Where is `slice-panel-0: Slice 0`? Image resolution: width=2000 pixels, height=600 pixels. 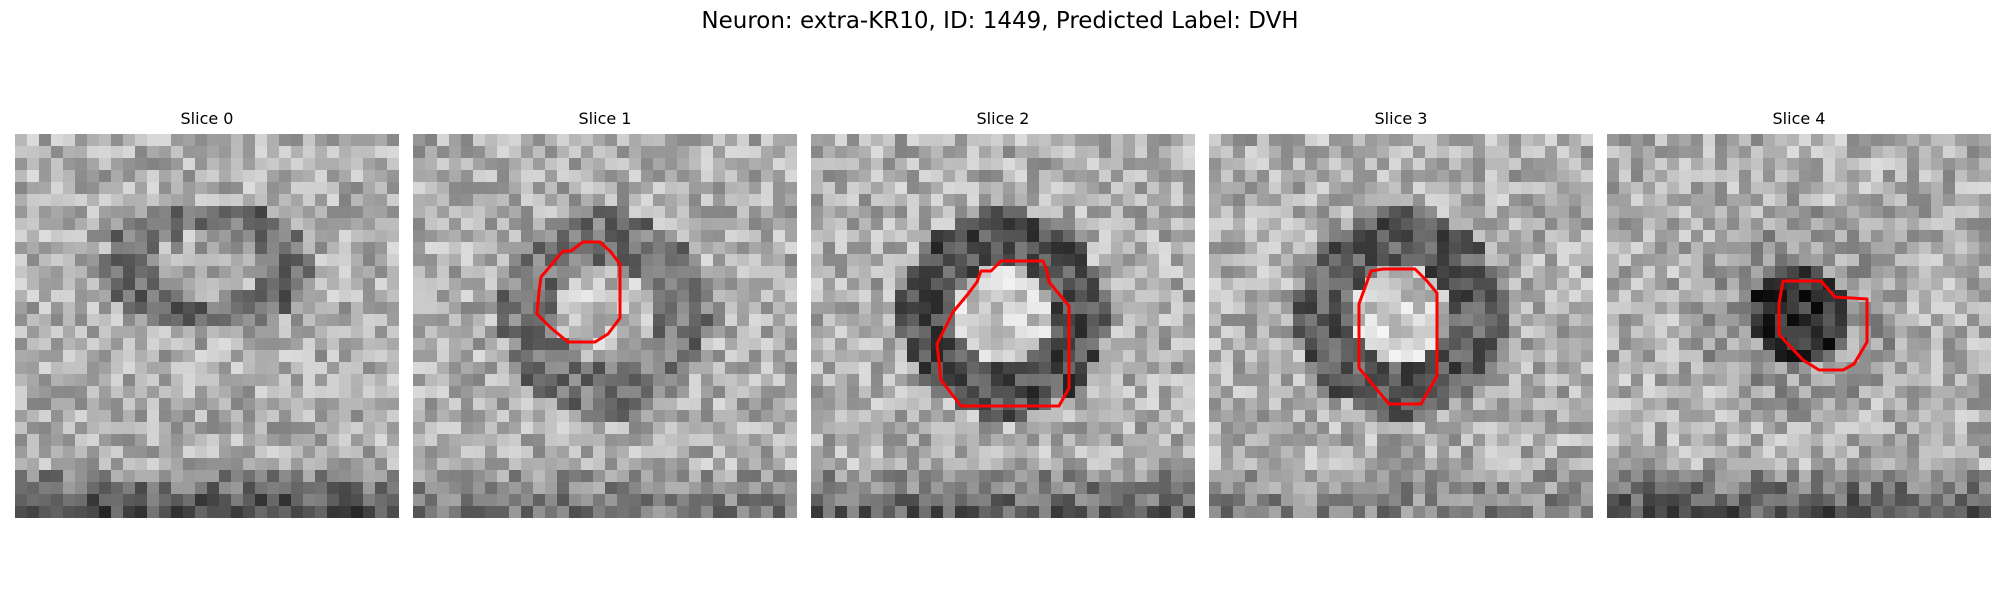 slice-panel-0: Slice 0 is located at coordinates (207, 313).